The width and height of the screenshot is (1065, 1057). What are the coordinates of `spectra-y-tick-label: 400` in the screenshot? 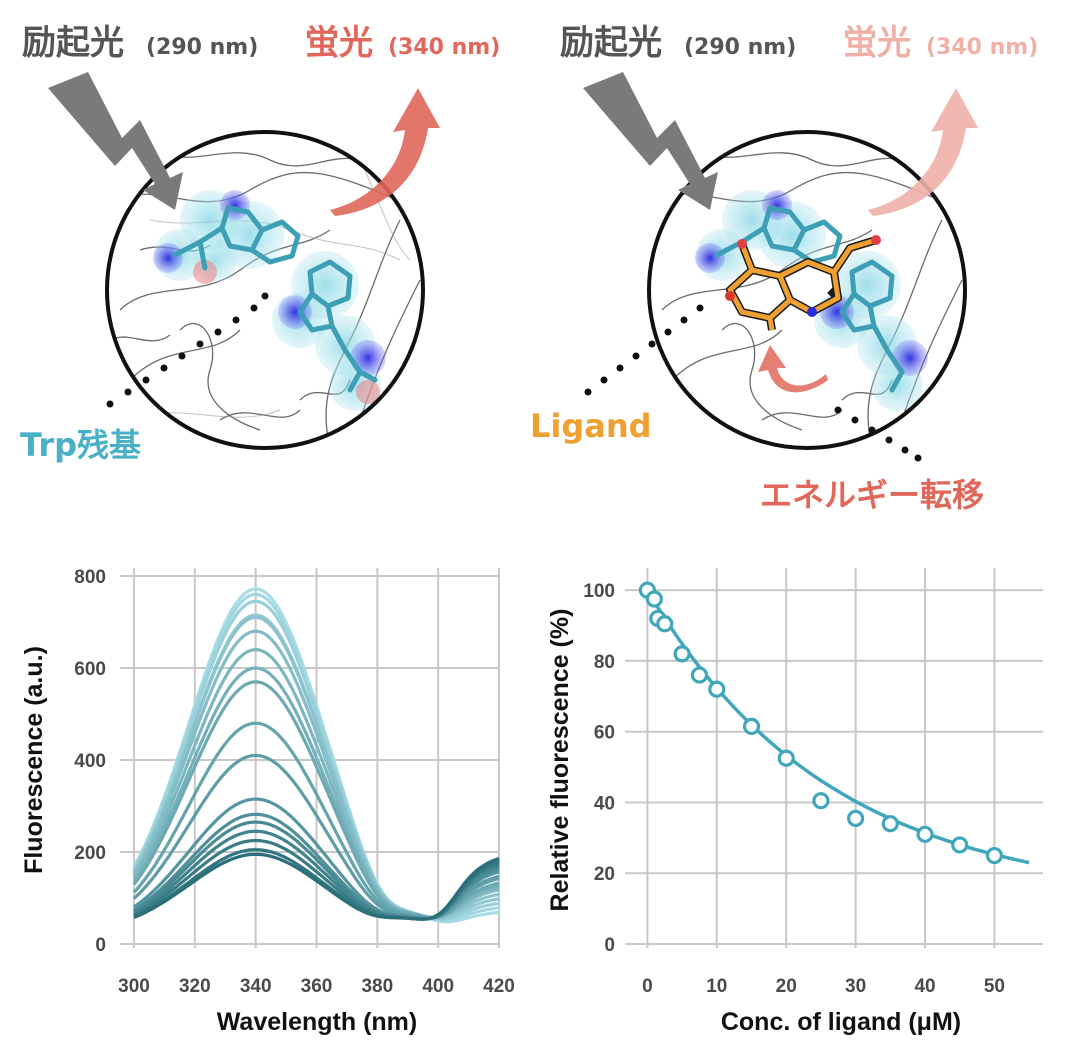 It's located at (90, 761).